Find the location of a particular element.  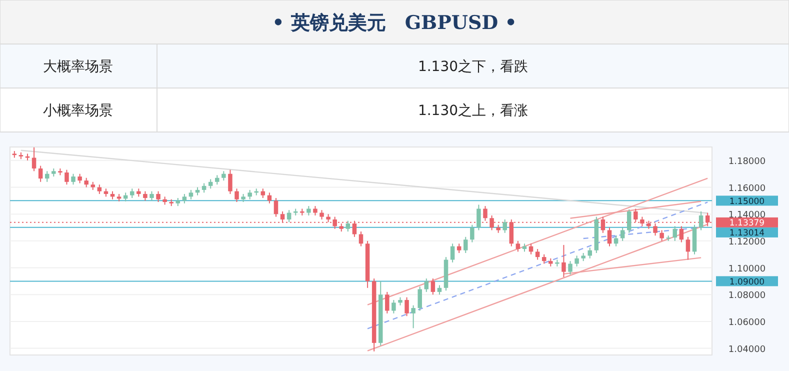

y-tick-label: 1.12000 is located at coordinates (747, 242).